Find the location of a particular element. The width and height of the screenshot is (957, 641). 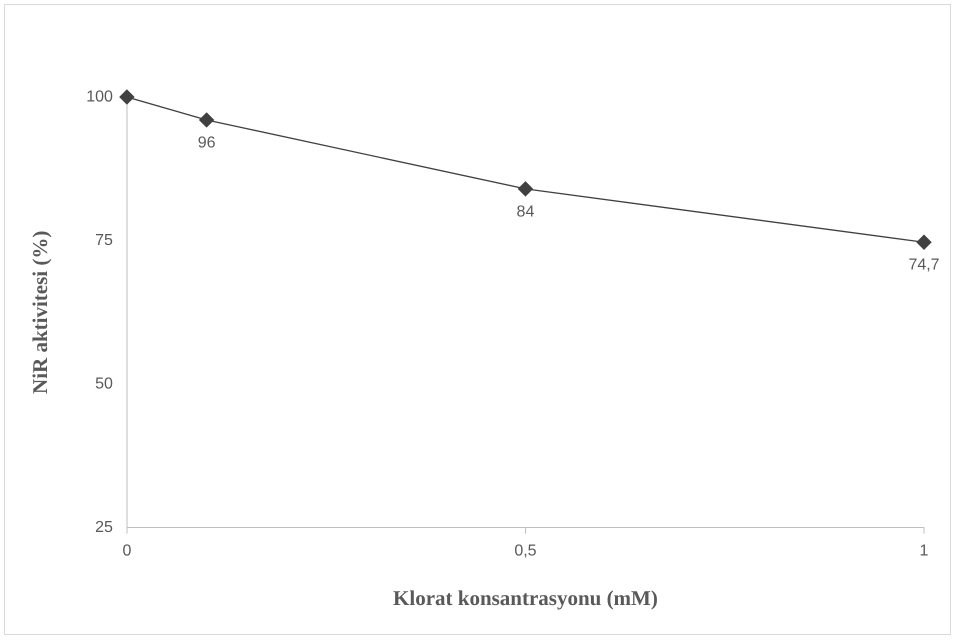

x-tick-label: 0 is located at coordinates (127, 551).